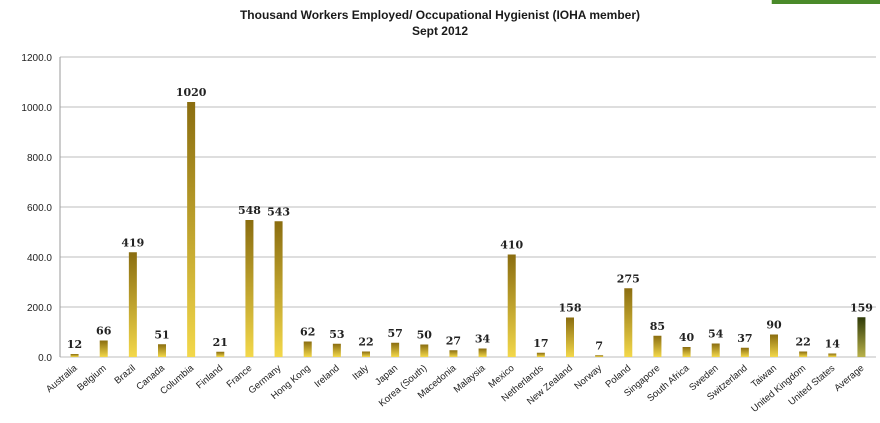 The image size is (880, 423). I want to click on data-label: 12, so click(74, 344).